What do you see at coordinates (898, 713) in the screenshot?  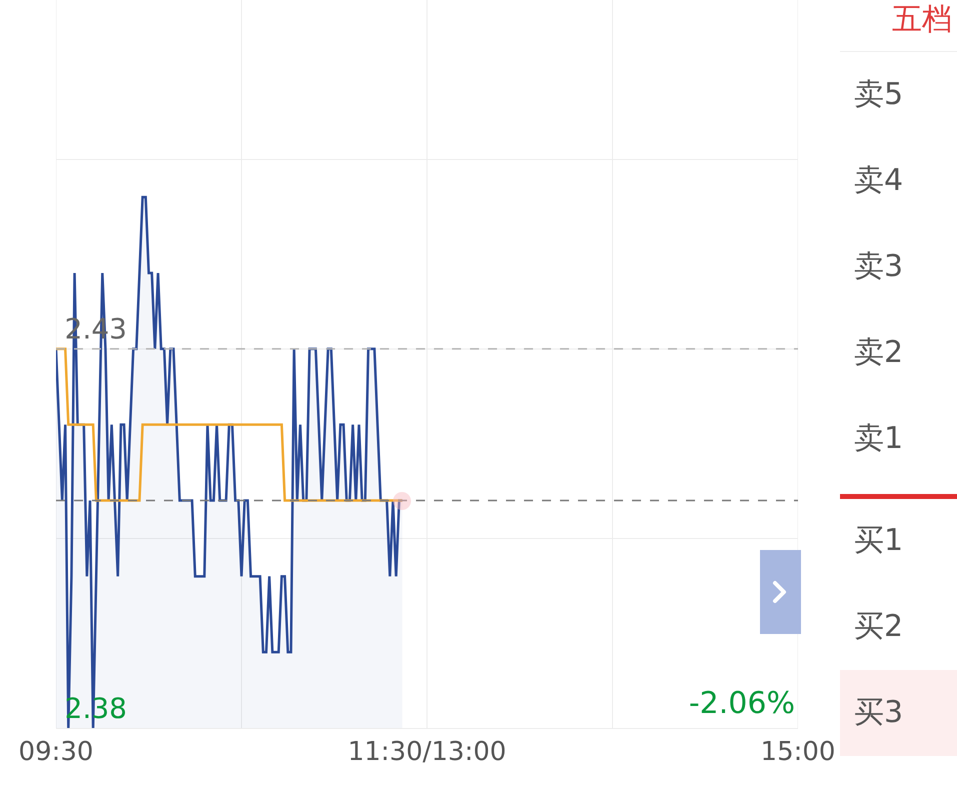 I see `text: 买3` at bounding box center [898, 713].